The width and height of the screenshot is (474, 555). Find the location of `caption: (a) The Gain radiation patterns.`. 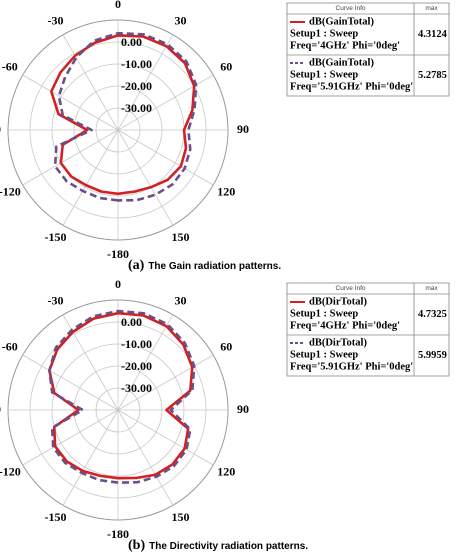

caption: (a) The Gain radiation patterns. is located at coordinates (204, 265).